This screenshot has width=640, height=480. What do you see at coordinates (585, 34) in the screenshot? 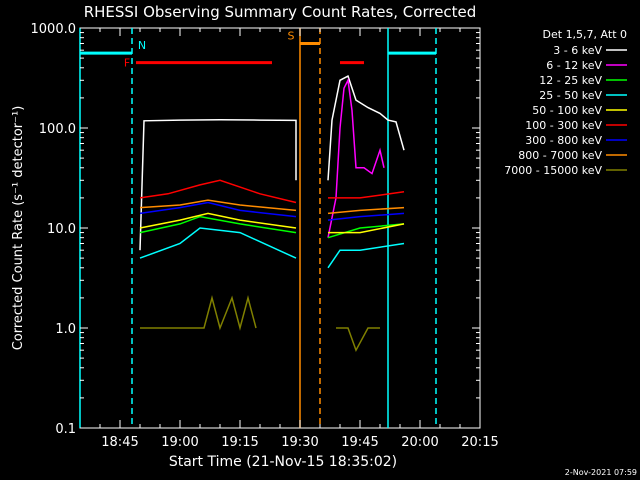
I see `legend-title: Det 1,5,7, Att 0` at bounding box center [585, 34].